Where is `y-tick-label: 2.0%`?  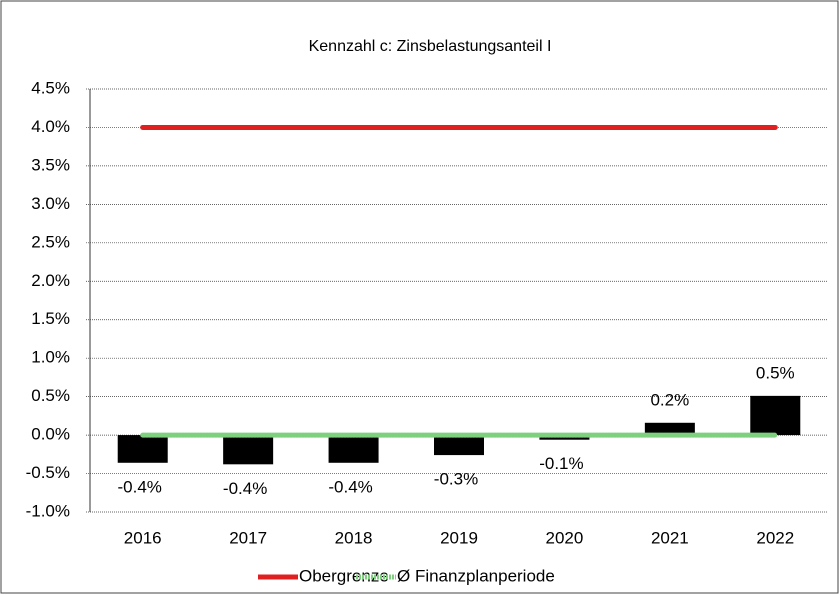
y-tick-label: 2.0% is located at coordinates (50, 280).